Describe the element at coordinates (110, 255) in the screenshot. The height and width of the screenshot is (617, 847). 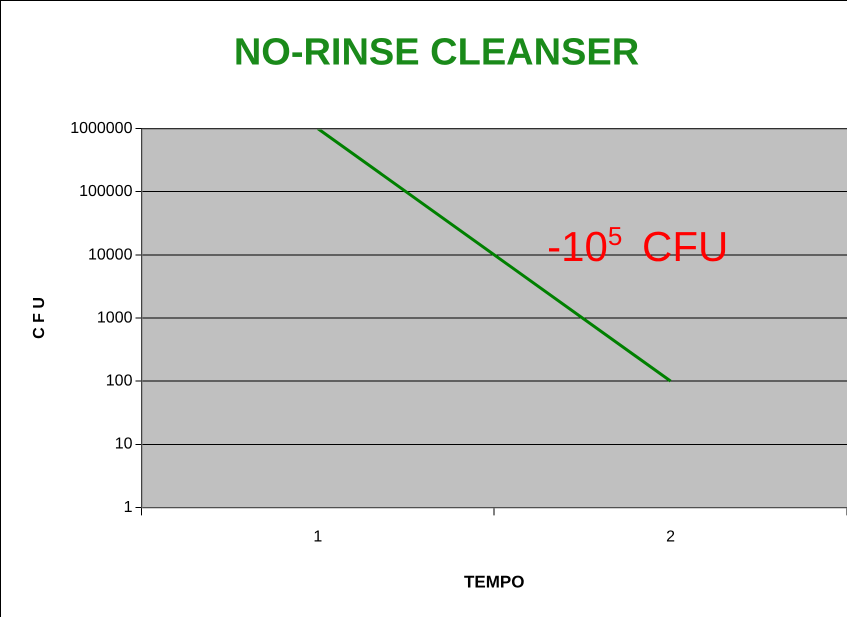
I see `y-tick-label: 10000` at that location.